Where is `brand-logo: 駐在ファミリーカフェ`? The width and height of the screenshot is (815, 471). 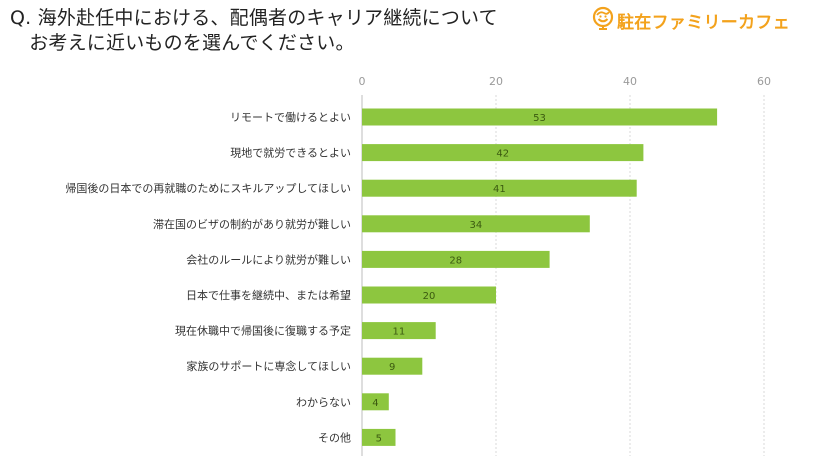 brand-logo: 駐在ファミリーカフェ is located at coordinates (691, 20).